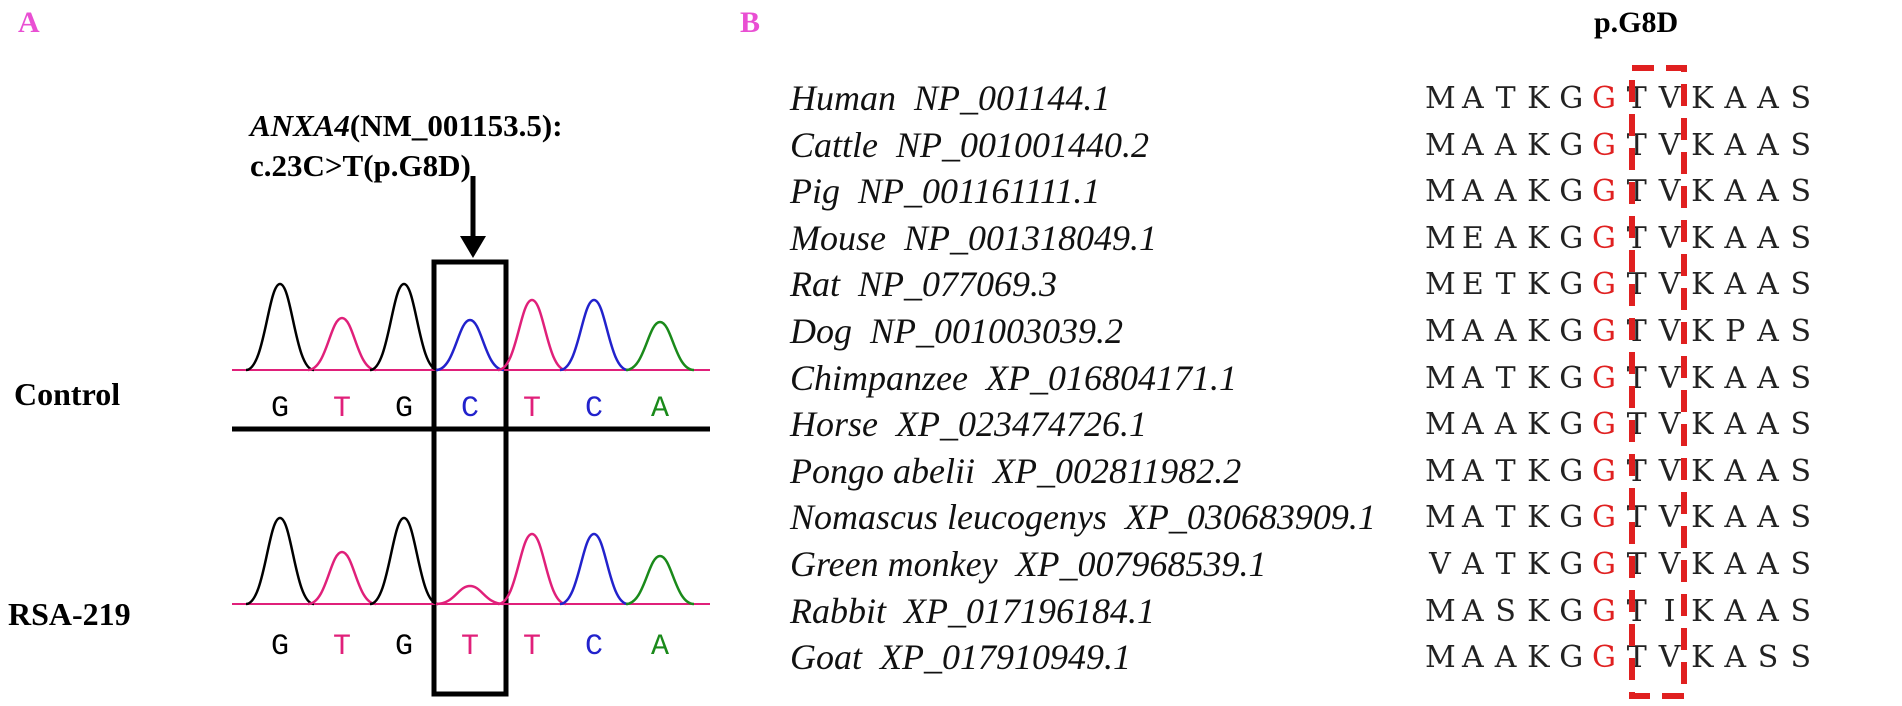  Describe the element at coordinates (1028, 564) in the screenshot. I see `species-label: Green monkey XP_007968539.1` at that location.